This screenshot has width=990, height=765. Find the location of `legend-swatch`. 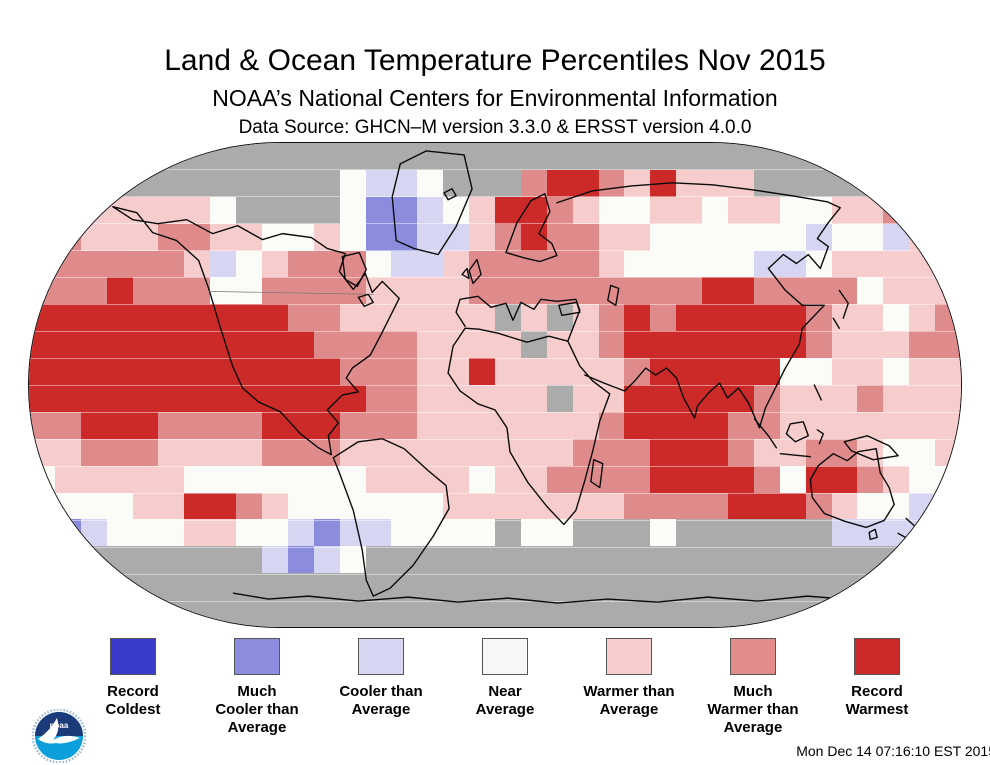

legend-swatch is located at coordinates (505, 656).